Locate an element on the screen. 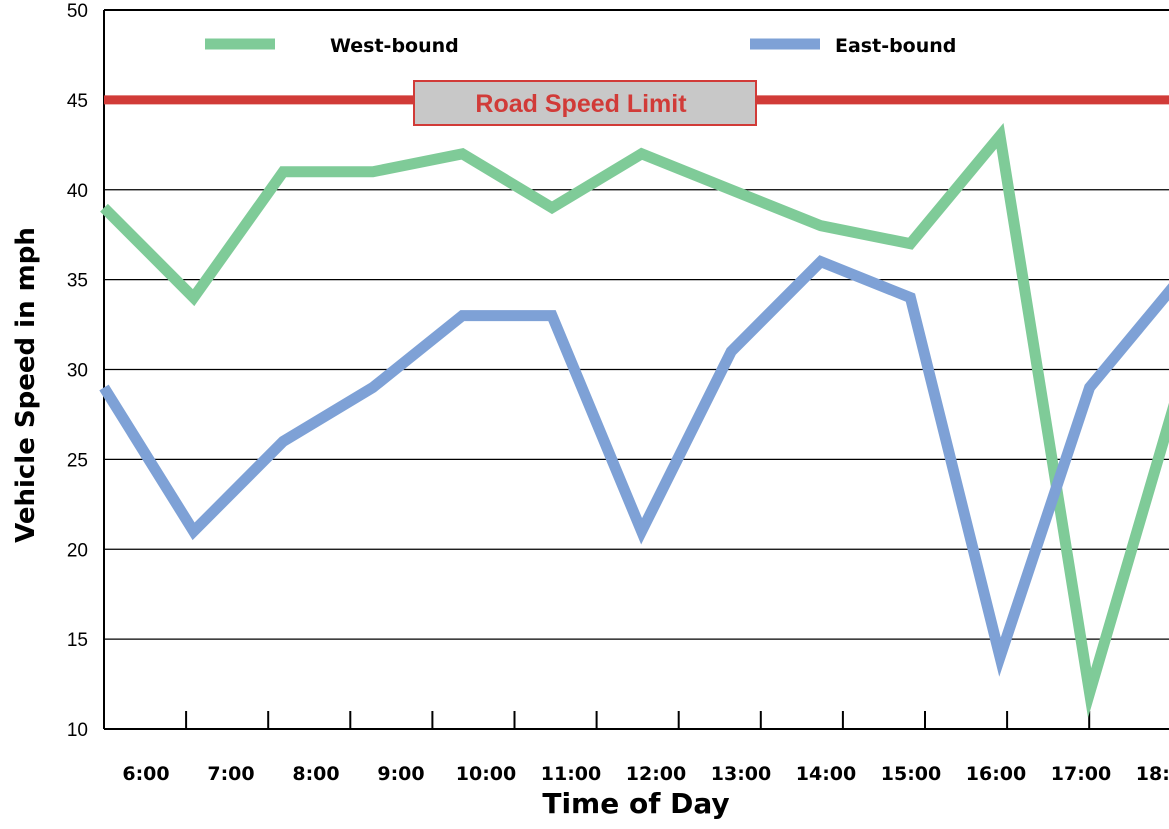 This screenshot has width=1169, height=829. speed-limit-reference: Road Speed Limit is located at coordinates (636, 103).